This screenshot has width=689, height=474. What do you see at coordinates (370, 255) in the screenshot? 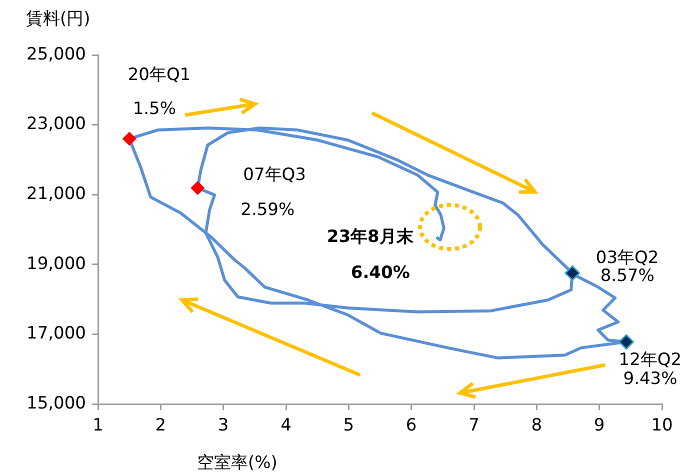
I see `annotation: 23年8月末 6.40%` at bounding box center [370, 255].